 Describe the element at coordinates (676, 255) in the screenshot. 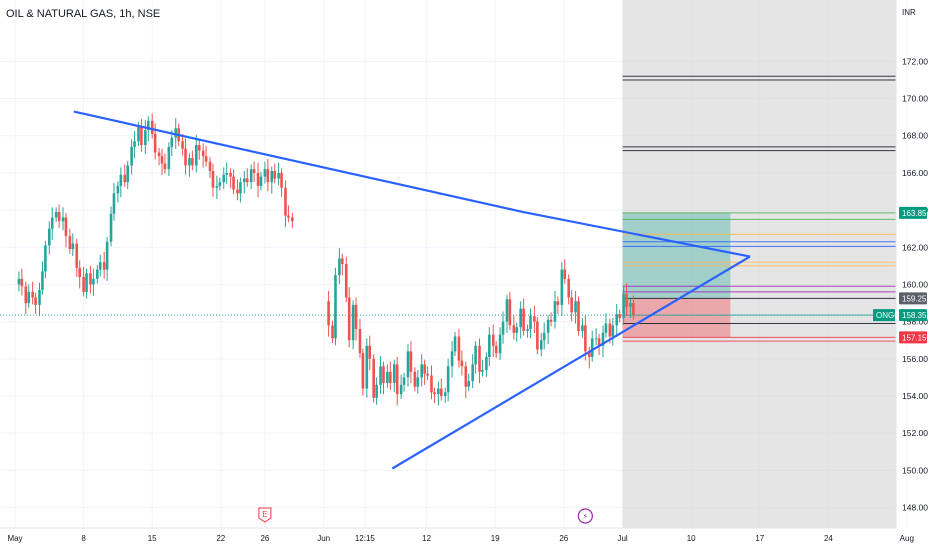

I see `target-zone` at that location.